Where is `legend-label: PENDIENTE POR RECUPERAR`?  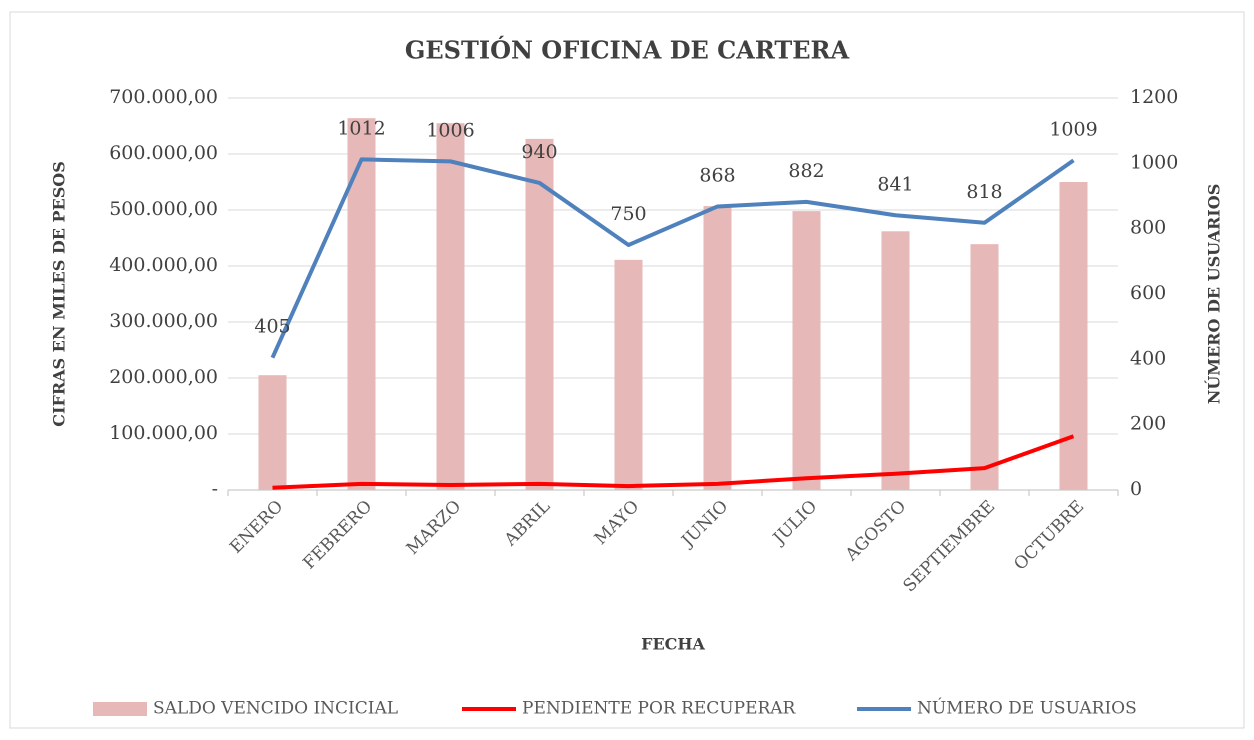
legend-label: PENDIENTE POR RECUPERAR is located at coordinates (659, 709).